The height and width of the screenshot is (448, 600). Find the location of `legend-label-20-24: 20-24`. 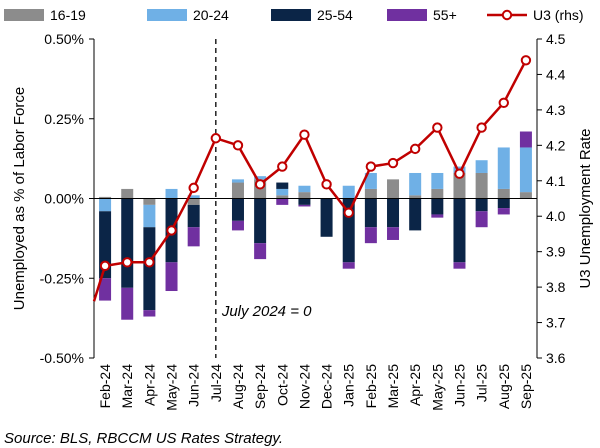

legend-label-20-24: 20-24 is located at coordinates (211, 15).